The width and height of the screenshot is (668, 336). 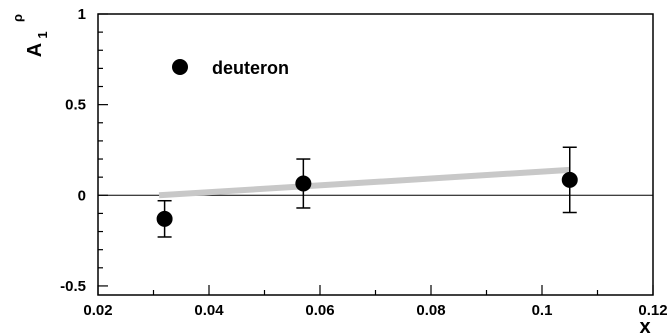 I want to click on x-tick-label: 0.12, so click(x=652, y=310).